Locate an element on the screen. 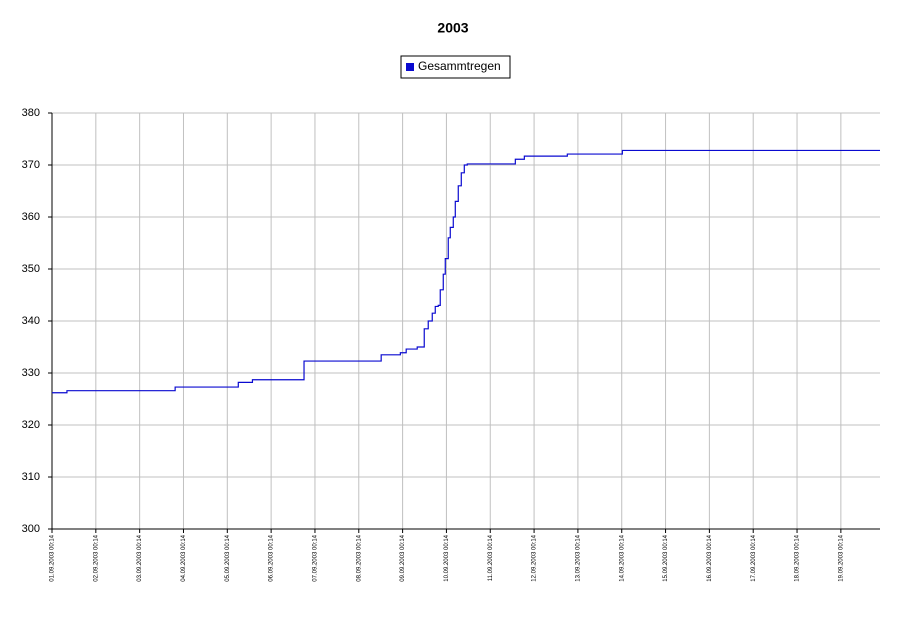  y-tick-label: 370 is located at coordinates (31, 165).